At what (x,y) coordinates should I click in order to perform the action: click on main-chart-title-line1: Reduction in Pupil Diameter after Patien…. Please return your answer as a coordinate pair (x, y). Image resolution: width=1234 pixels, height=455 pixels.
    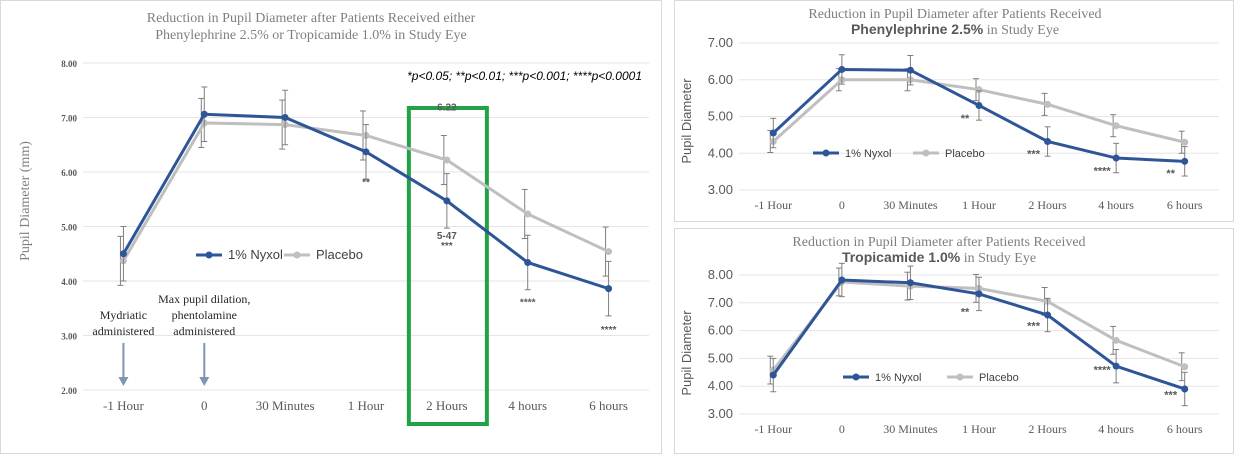
    Looking at the image, I should click on (311, 18).